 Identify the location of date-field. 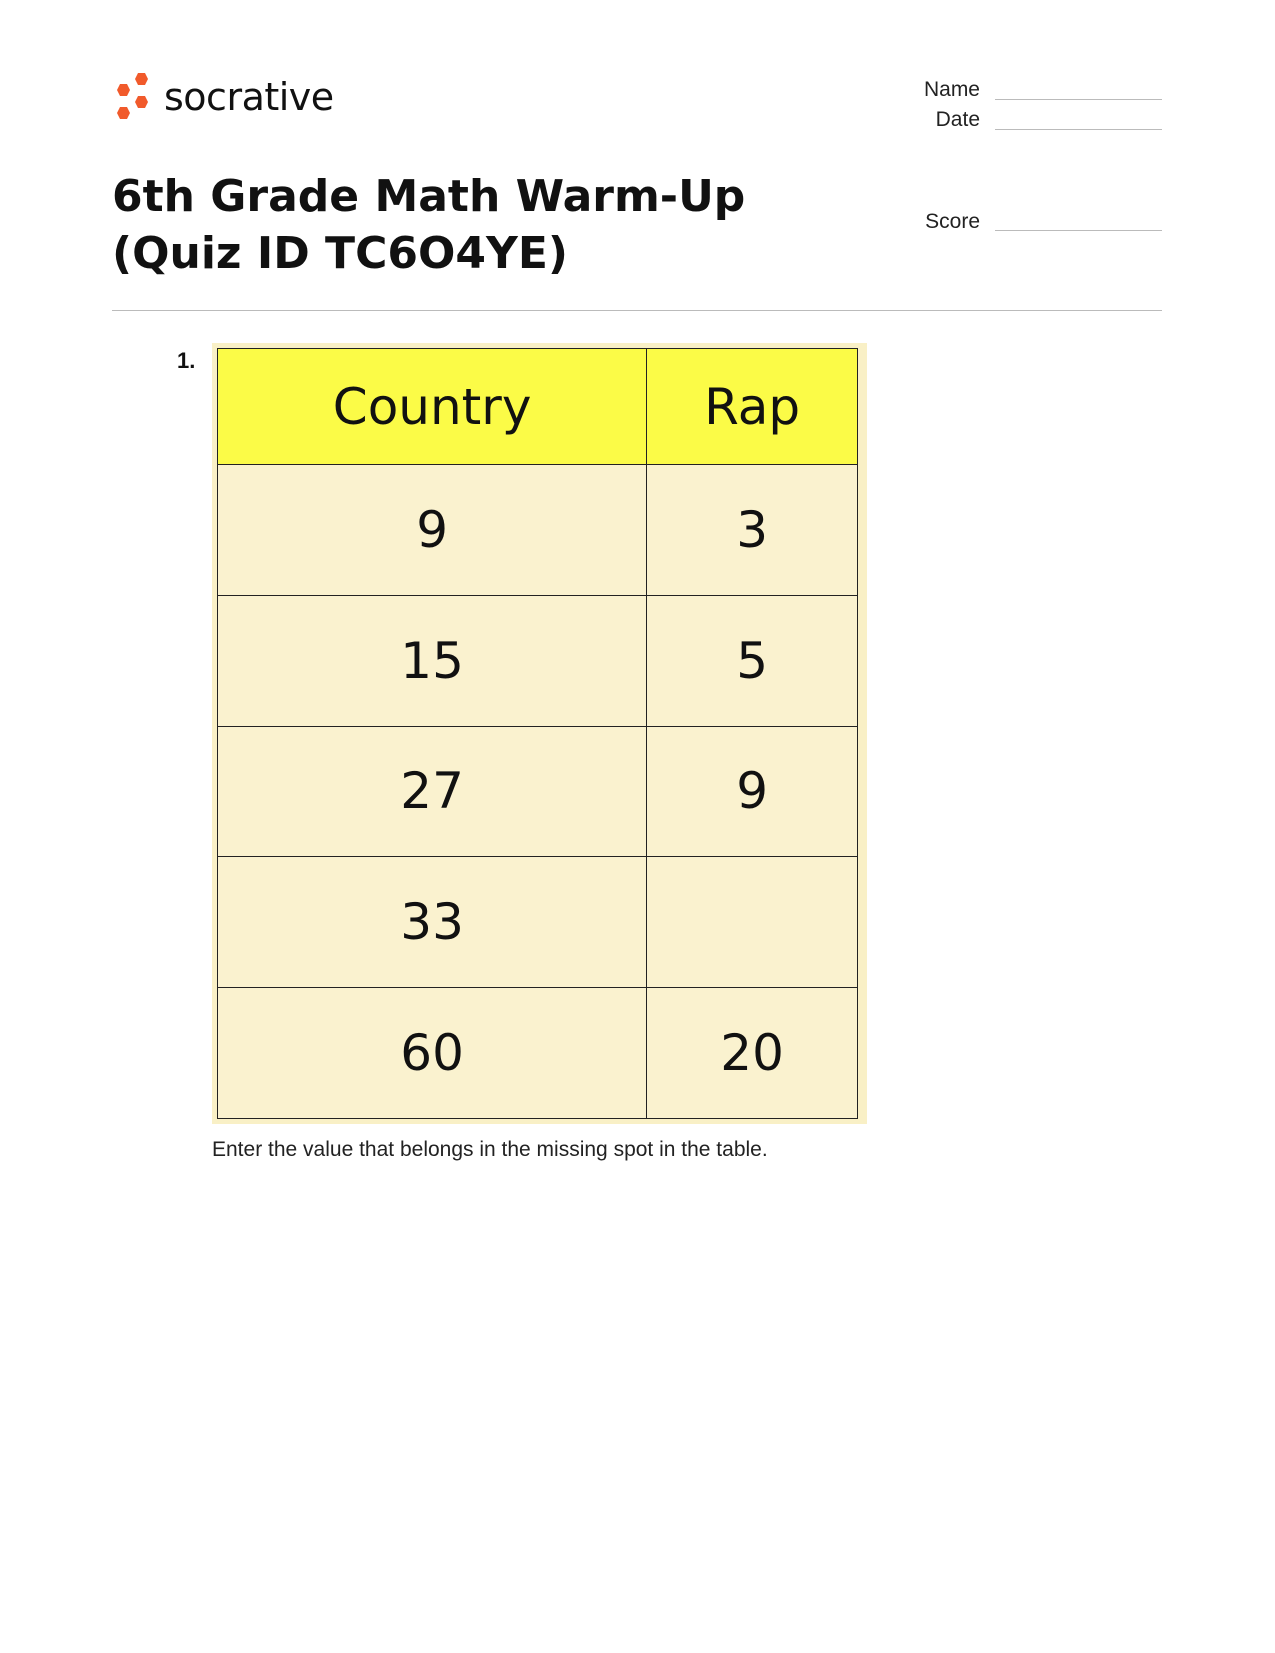
(1078, 129).